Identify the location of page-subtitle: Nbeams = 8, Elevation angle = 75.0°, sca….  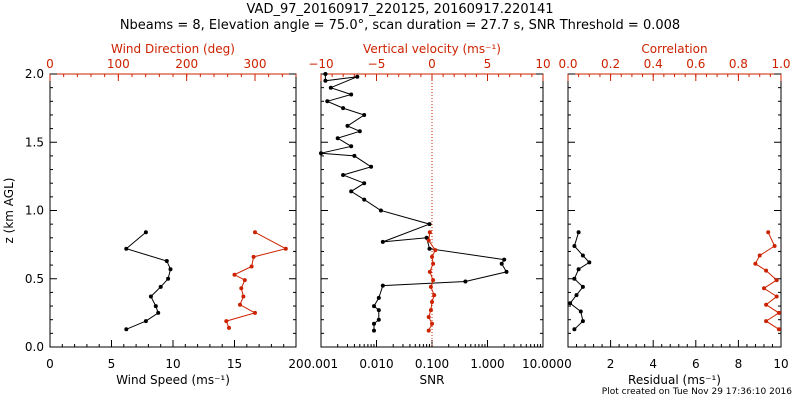
(400, 25).